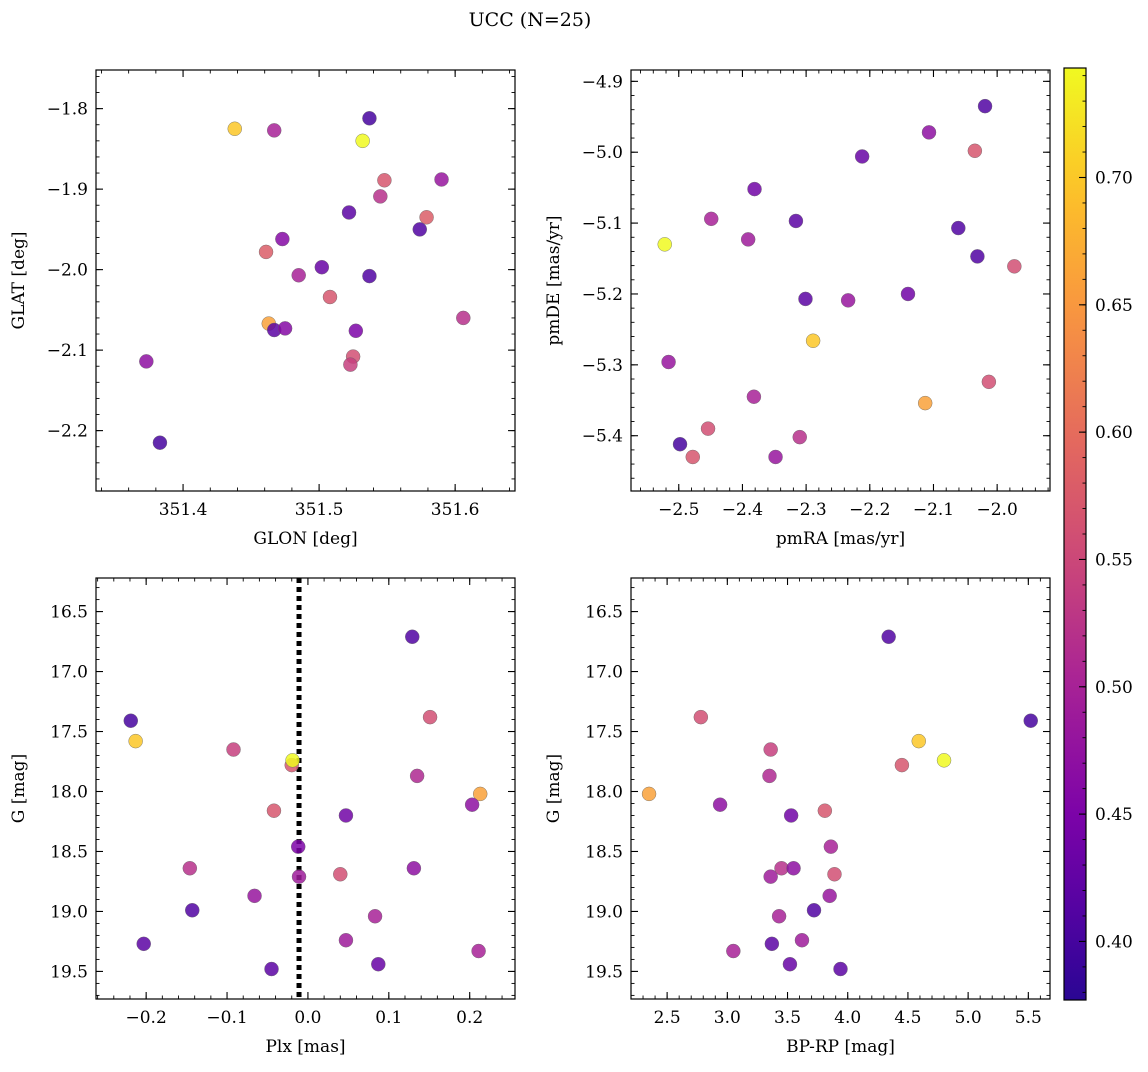 The image size is (1148, 1072). I want to click on y-tick-label: −2.0, so click(67, 271).